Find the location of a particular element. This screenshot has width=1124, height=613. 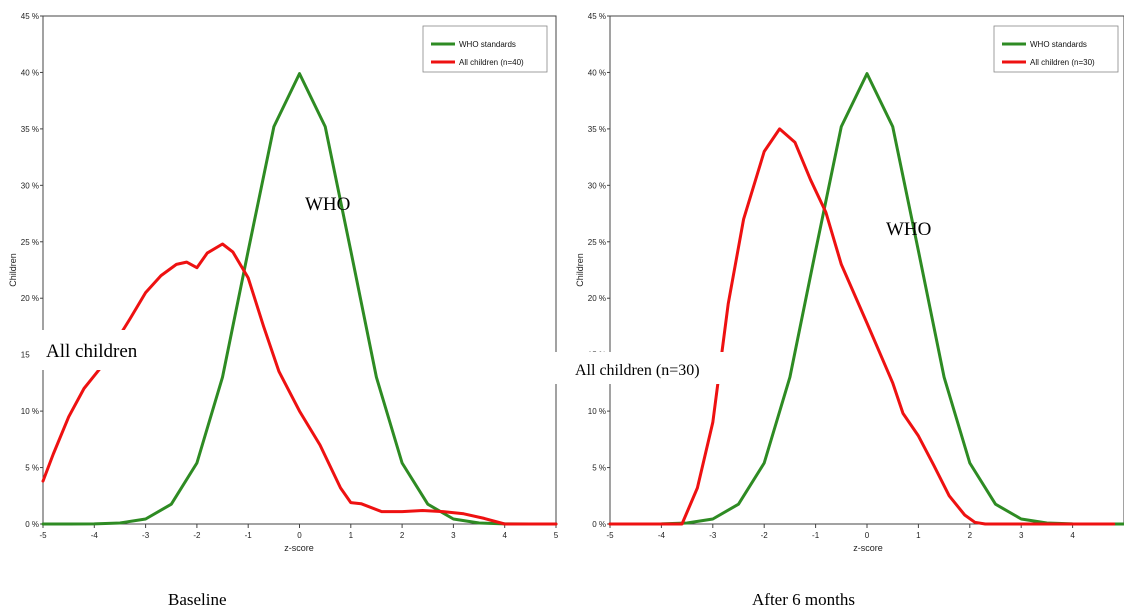

legend-label-children: All children (n=40) is located at coordinates (491, 62).